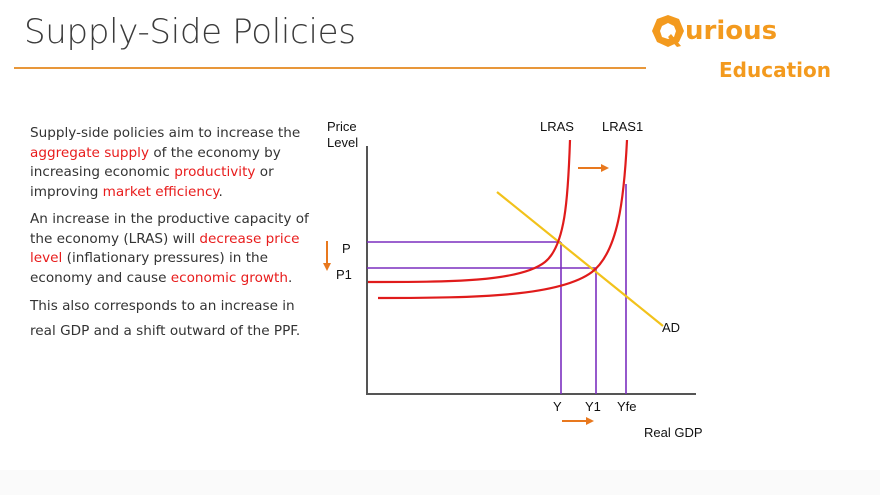 This screenshot has height=495, width=880. Describe the element at coordinates (668, 31) in the screenshot. I see `q-logo-icon` at that location.